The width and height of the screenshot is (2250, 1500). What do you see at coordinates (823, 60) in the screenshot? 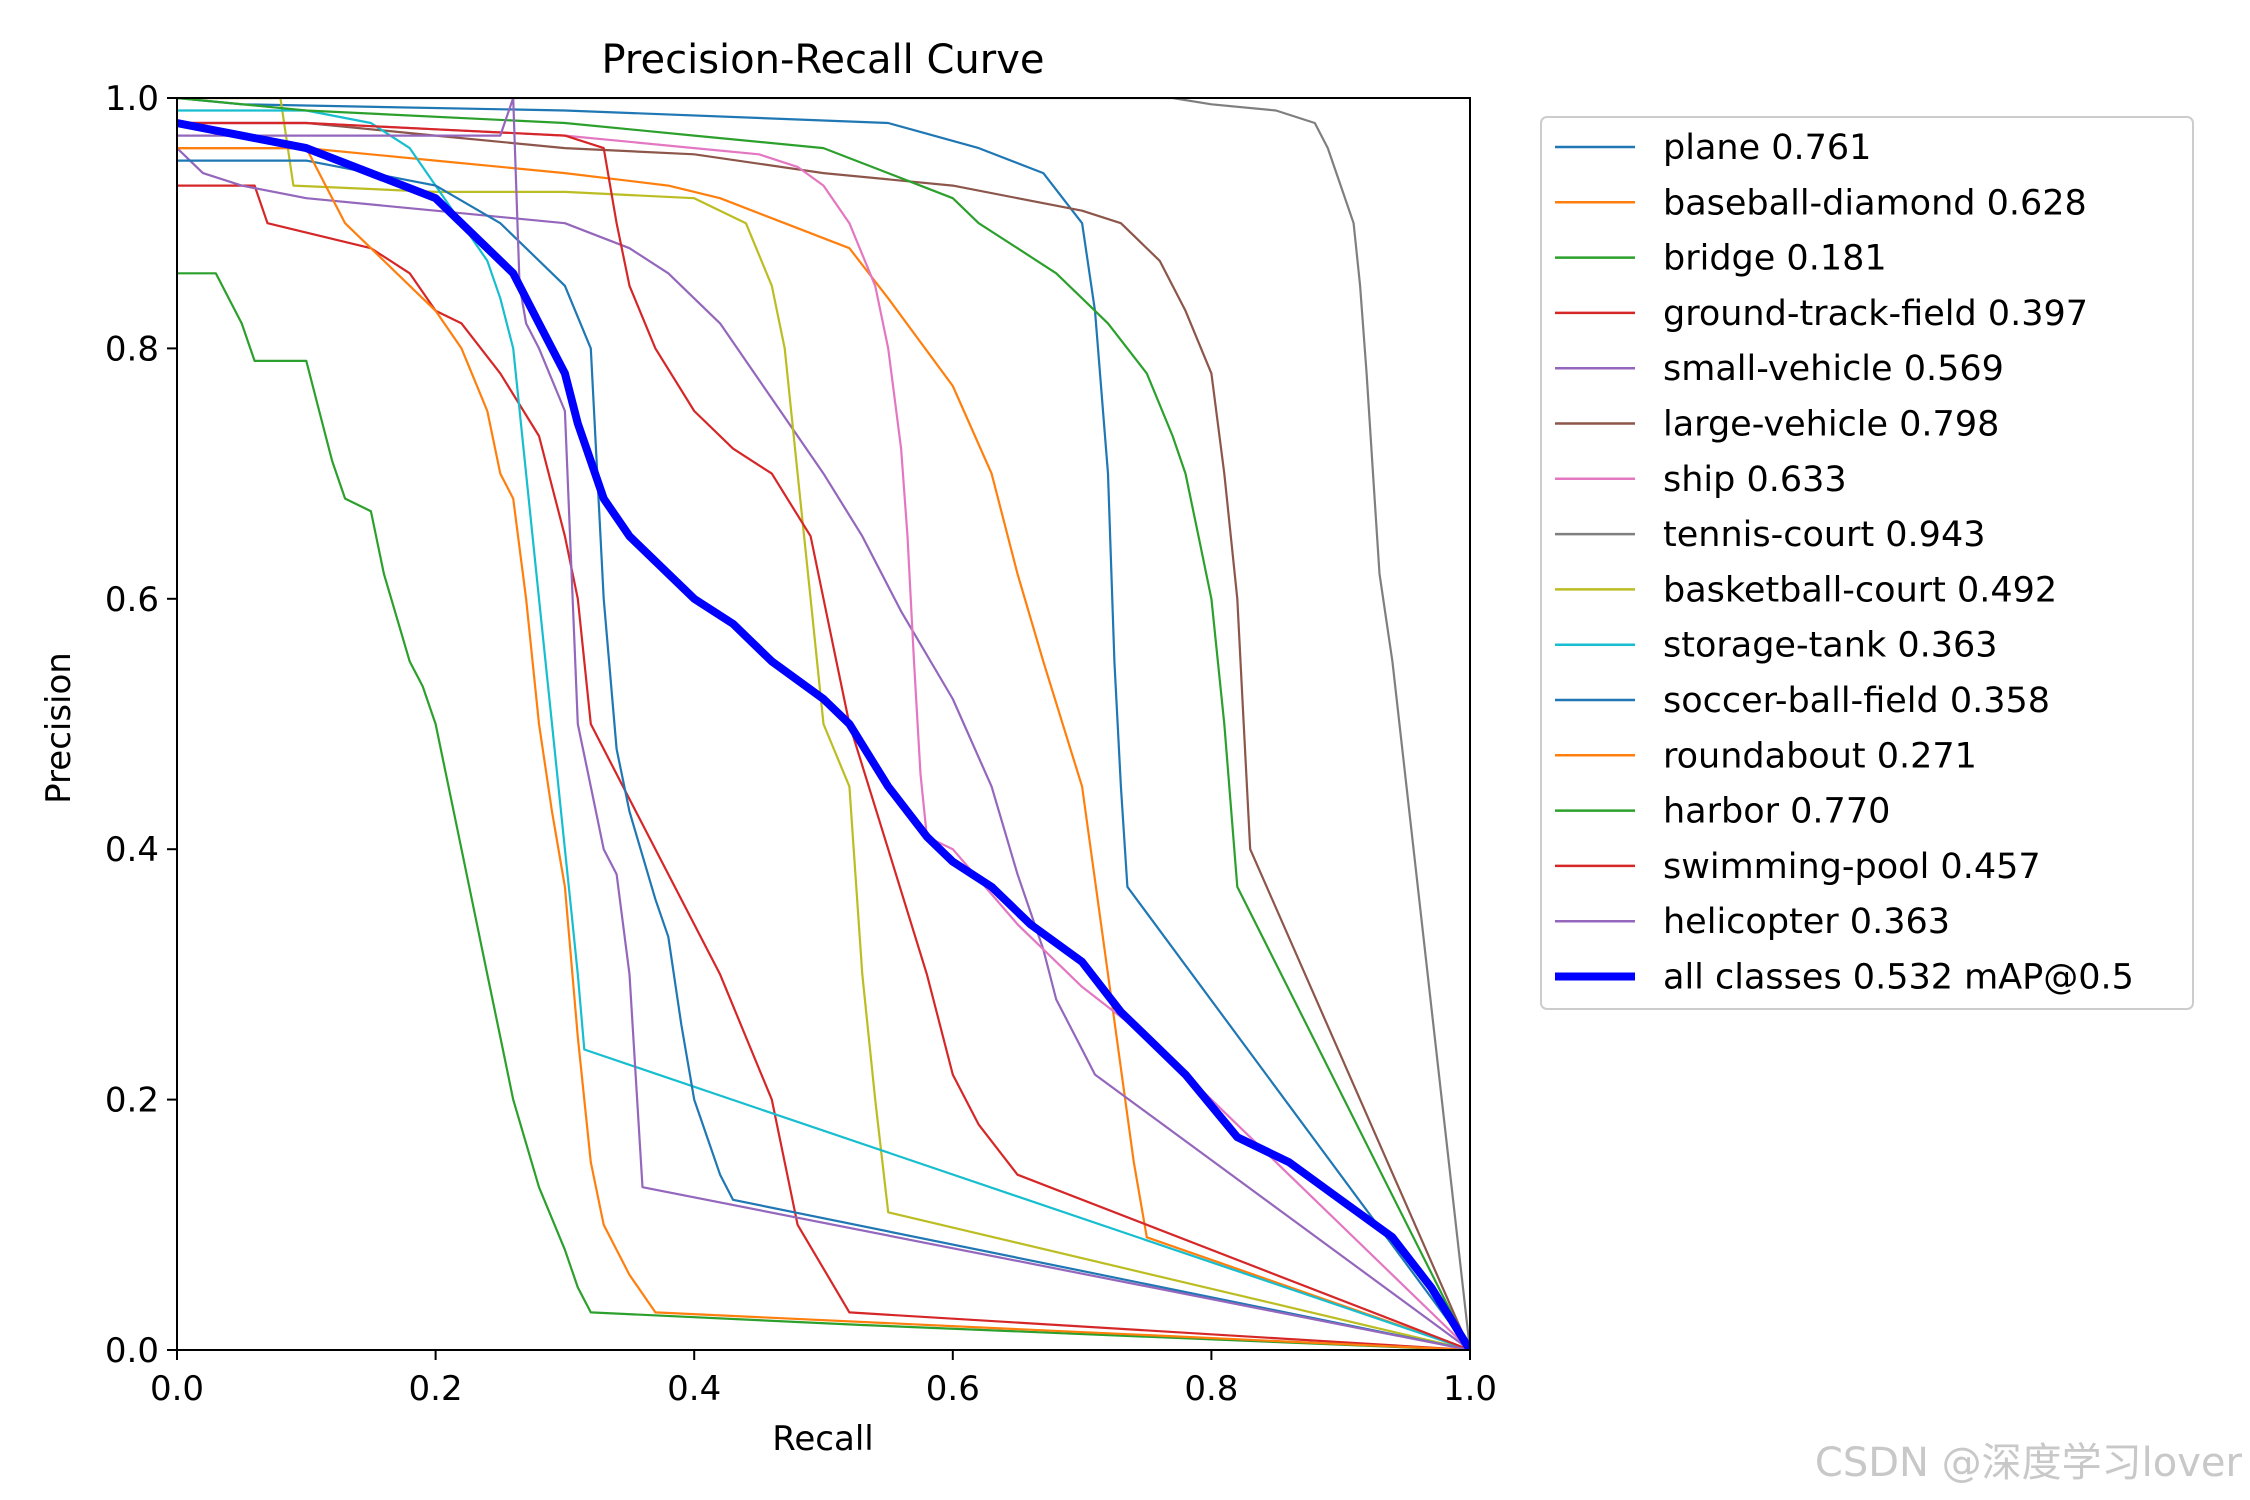
I see `chart-title: Precision-Recall Curve` at bounding box center [823, 60].